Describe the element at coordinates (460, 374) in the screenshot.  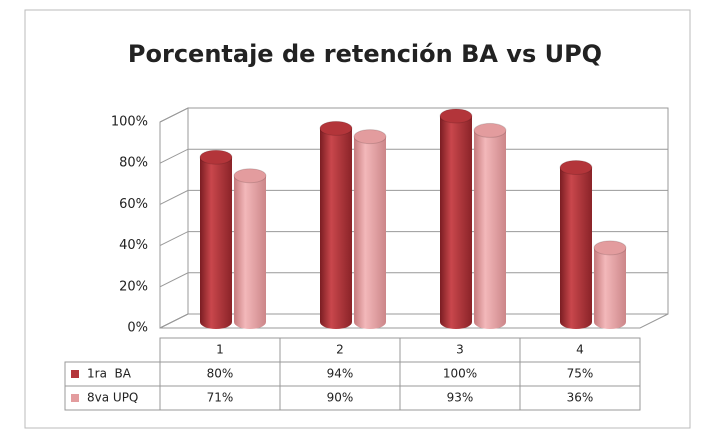
I see `table-value: 100%` at that location.